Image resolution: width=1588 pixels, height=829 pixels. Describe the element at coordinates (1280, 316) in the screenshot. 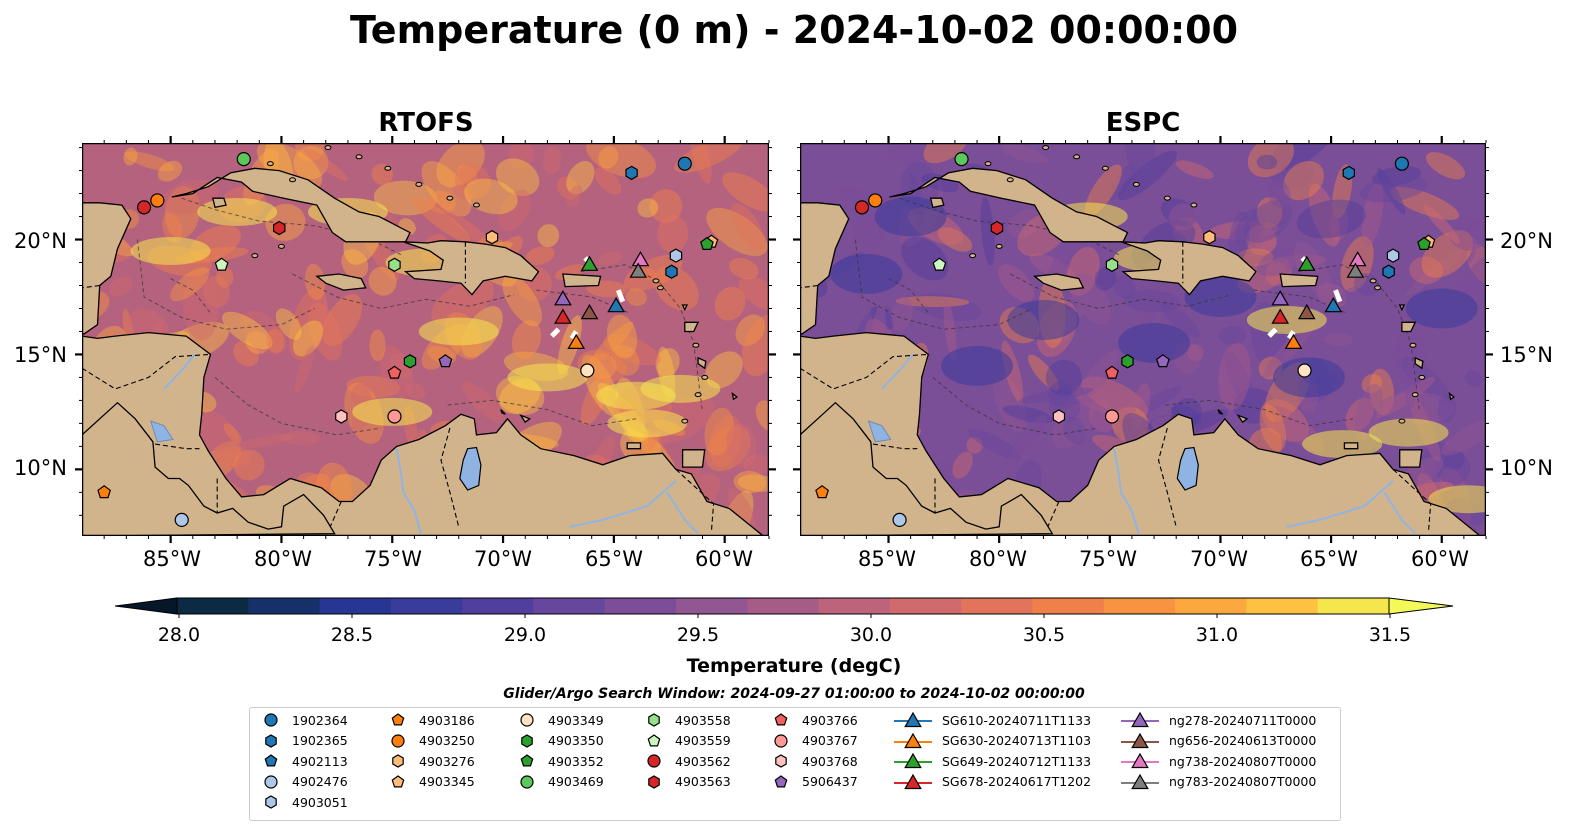

I see `glider-marker-SG678-20240617T1202` at that location.